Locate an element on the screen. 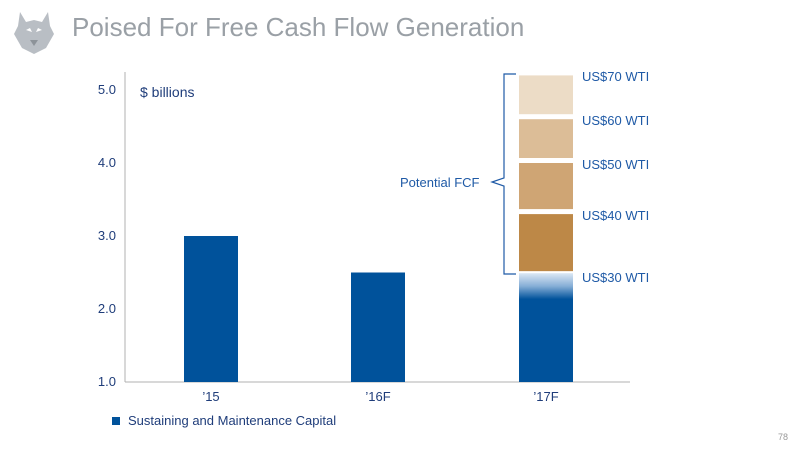 The image size is (800, 450). page-title: Poised For Free Cash Flow Generation is located at coordinates (298, 27).